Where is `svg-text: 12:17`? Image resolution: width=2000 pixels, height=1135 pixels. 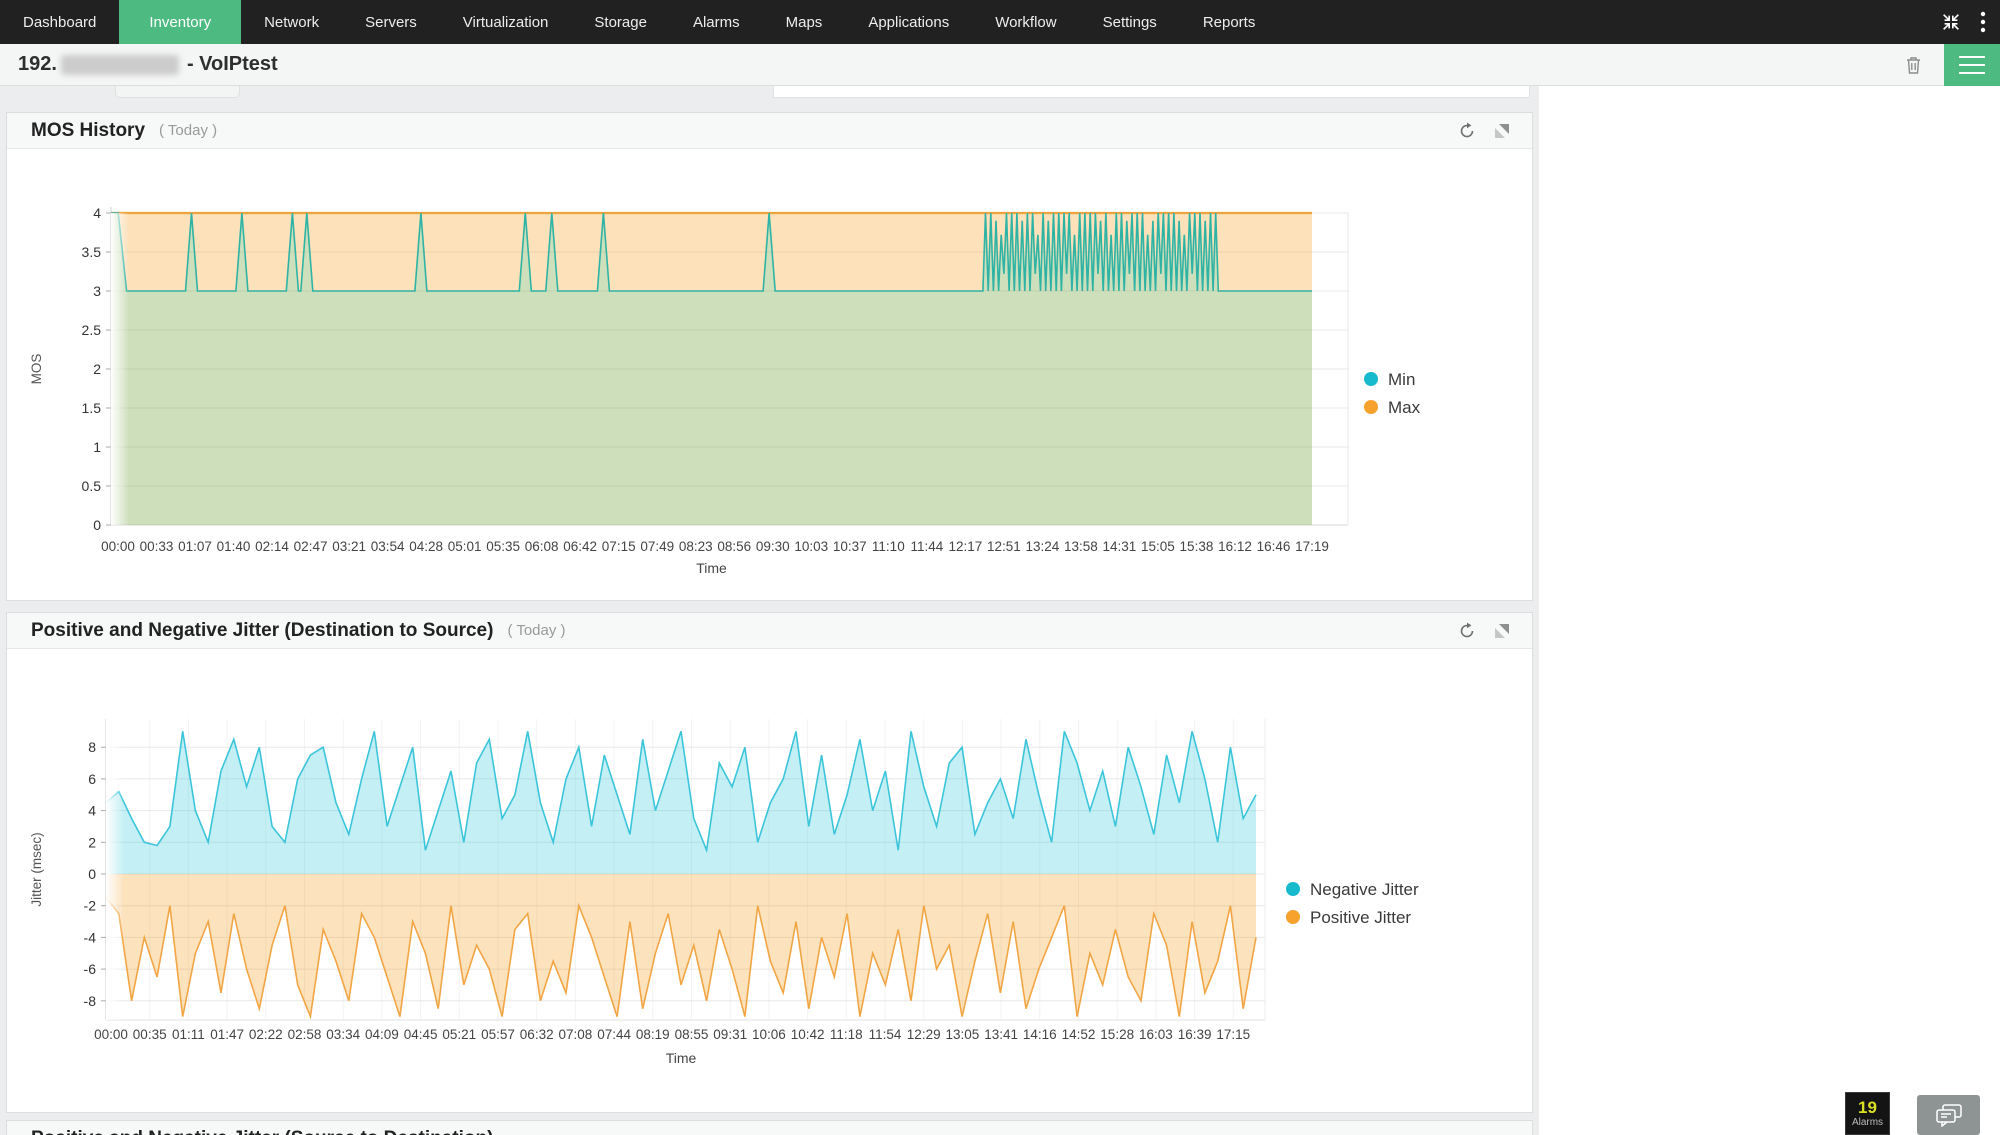
svg-text: 12:17 is located at coordinates (965, 546).